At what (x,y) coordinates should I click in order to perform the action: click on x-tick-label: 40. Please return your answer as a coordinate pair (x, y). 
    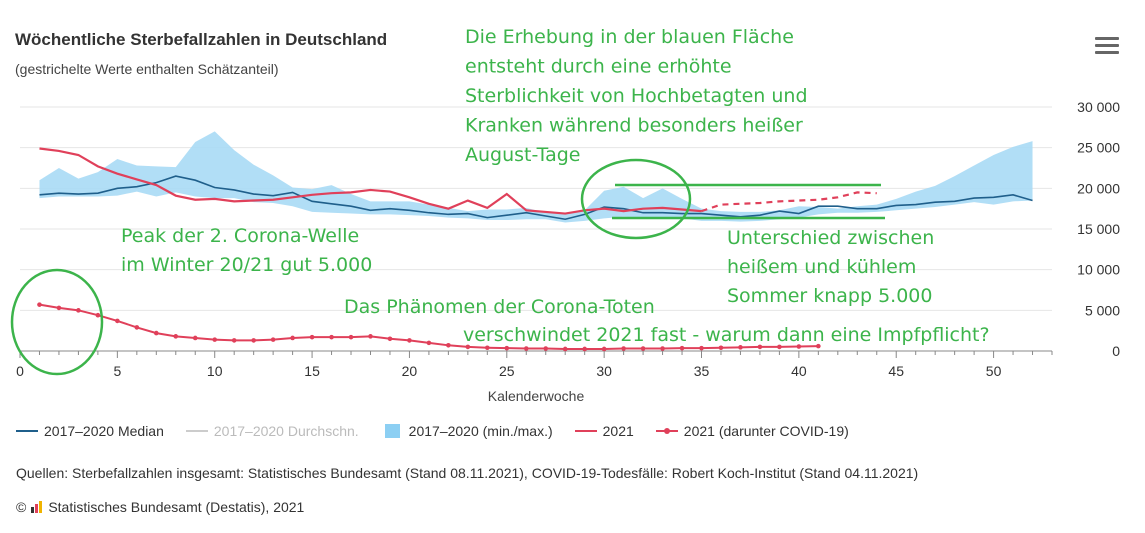
    Looking at the image, I should click on (799, 371).